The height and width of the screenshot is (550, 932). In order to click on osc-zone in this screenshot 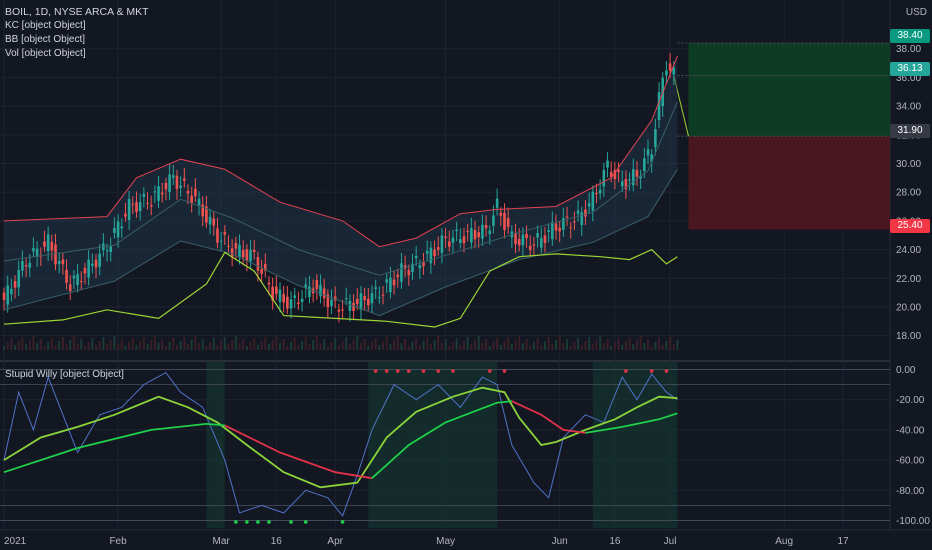, I will do `click(635, 445)`.